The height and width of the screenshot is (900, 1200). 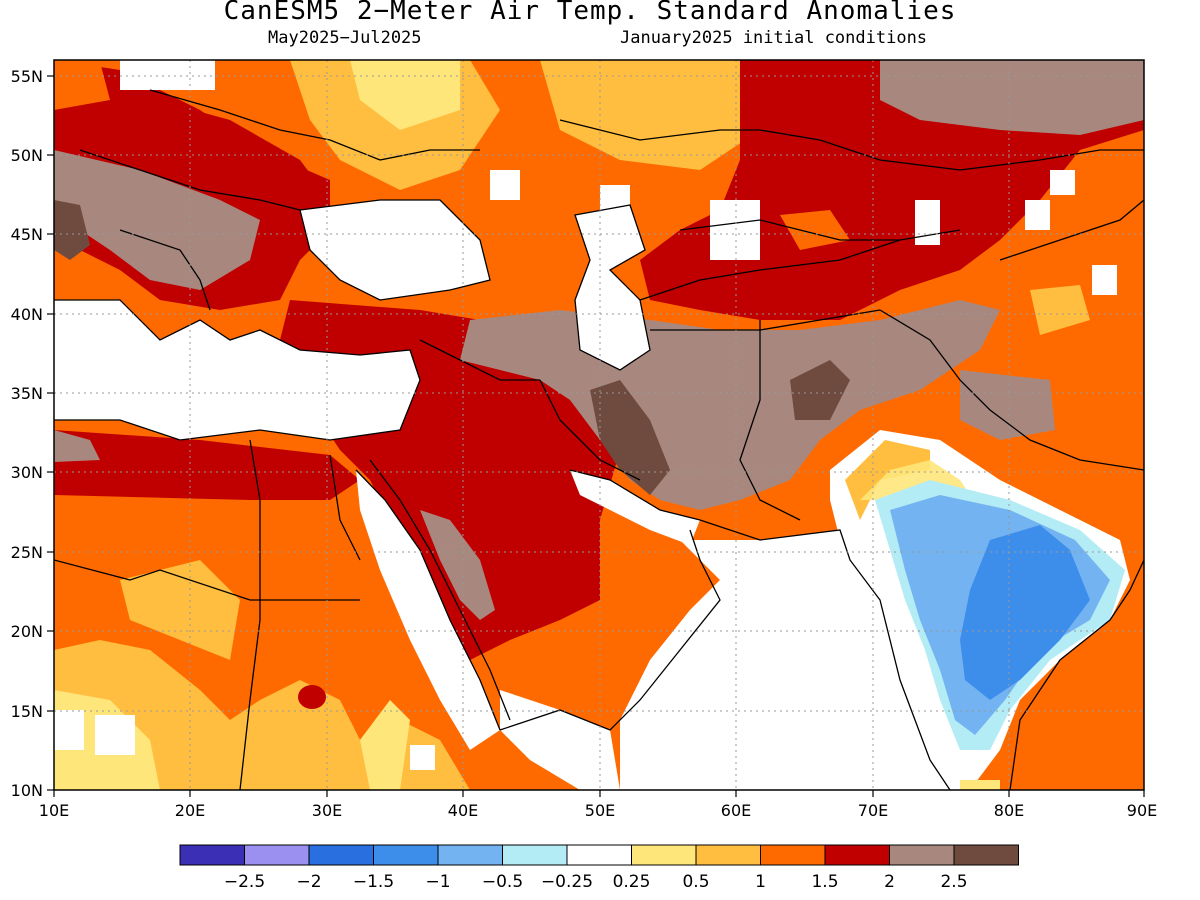 What do you see at coordinates (27, 234) in the screenshot?
I see `y-tick-label: 45N` at bounding box center [27, 234].